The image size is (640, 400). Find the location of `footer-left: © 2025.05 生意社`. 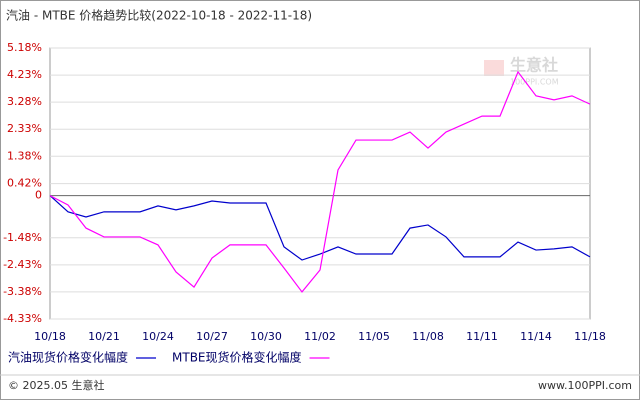

footer-left: © 2025.05 生意社 is located at coordinates (56, 385).